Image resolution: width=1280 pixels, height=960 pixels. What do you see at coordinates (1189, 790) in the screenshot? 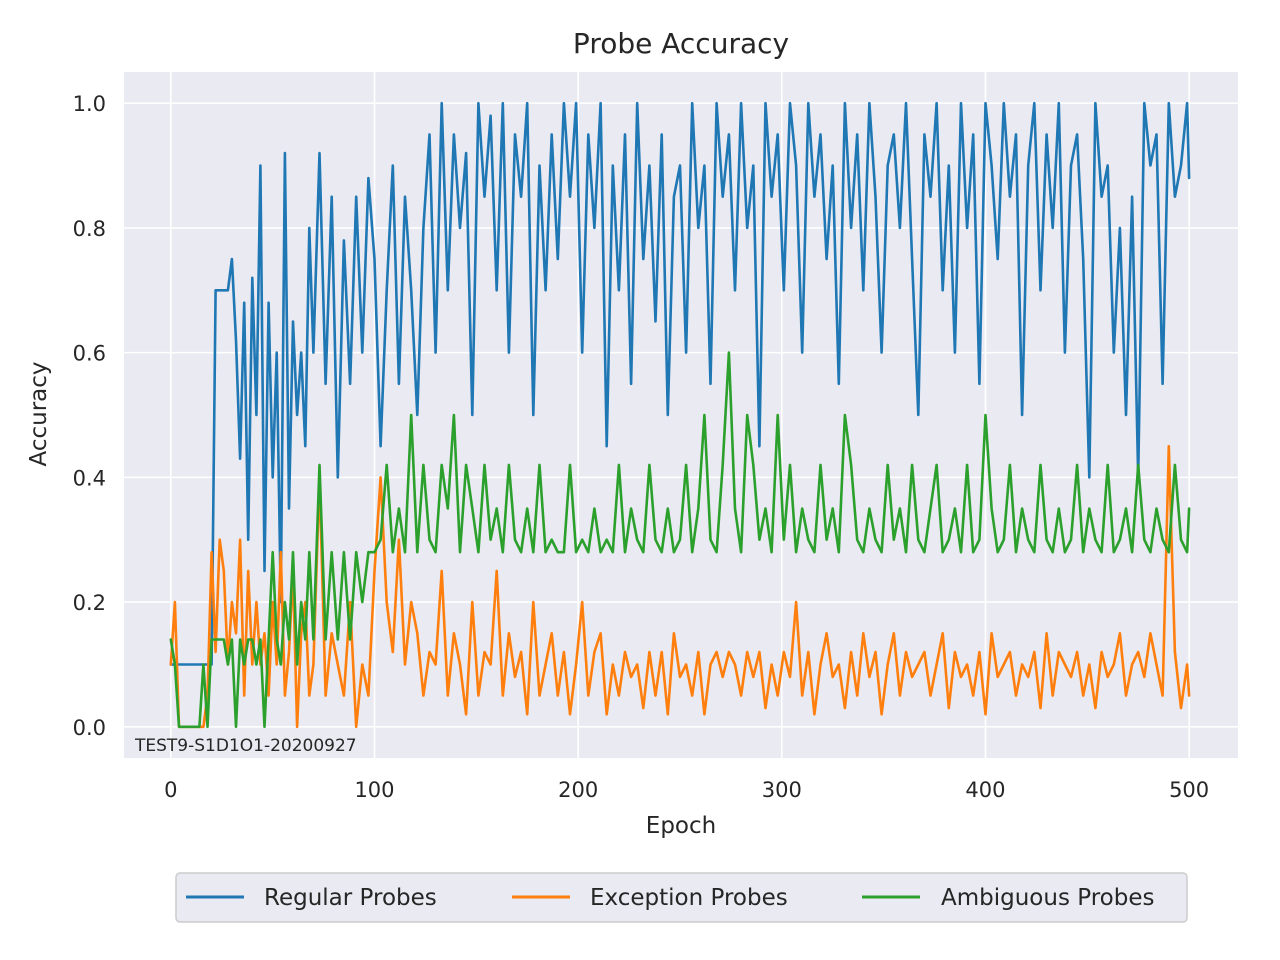
I see `x-tick-label: 500` at bounding box center [1189, 790].